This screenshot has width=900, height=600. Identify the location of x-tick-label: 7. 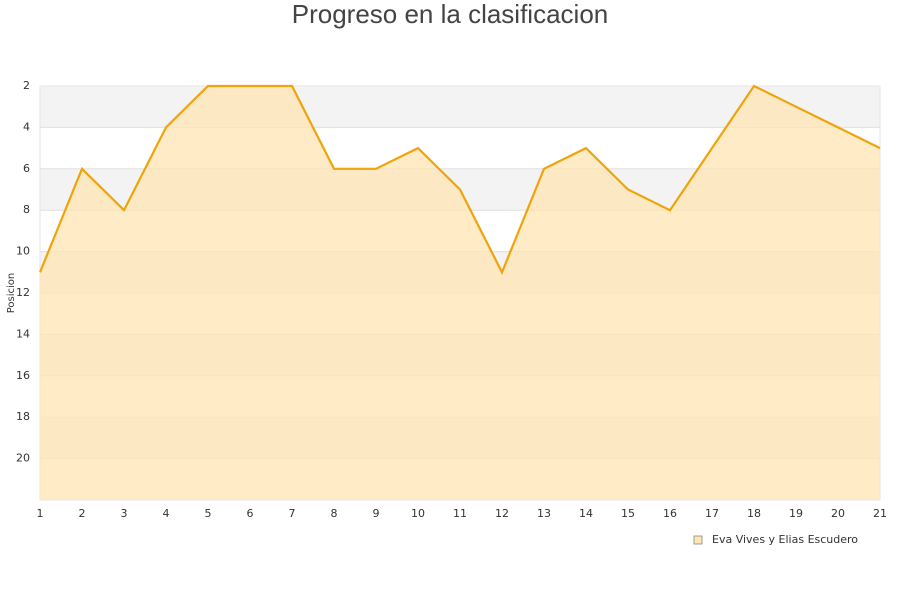
(292, 513).